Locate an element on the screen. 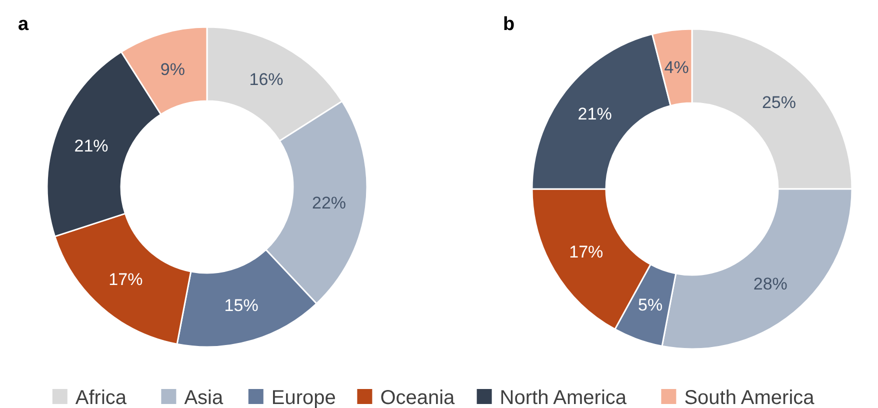  legend-label: Africa is located at coordinates (101, 397).